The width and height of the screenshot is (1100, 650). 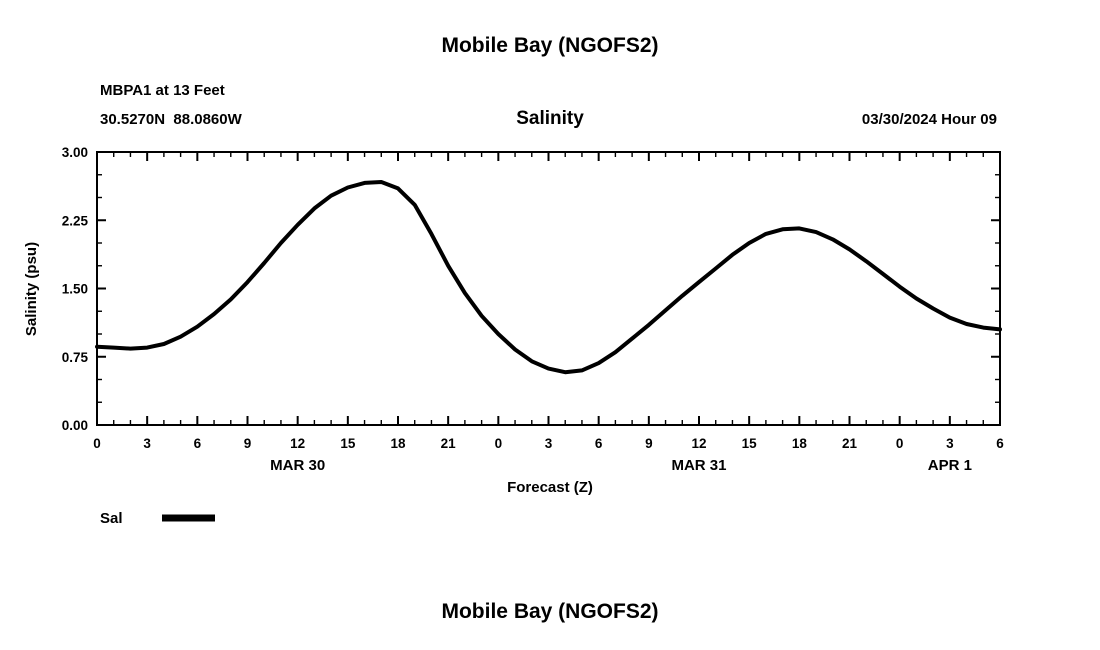 I want to click on page-title: Mobile Bay (NGOFS2), so click(x=549, y=45).